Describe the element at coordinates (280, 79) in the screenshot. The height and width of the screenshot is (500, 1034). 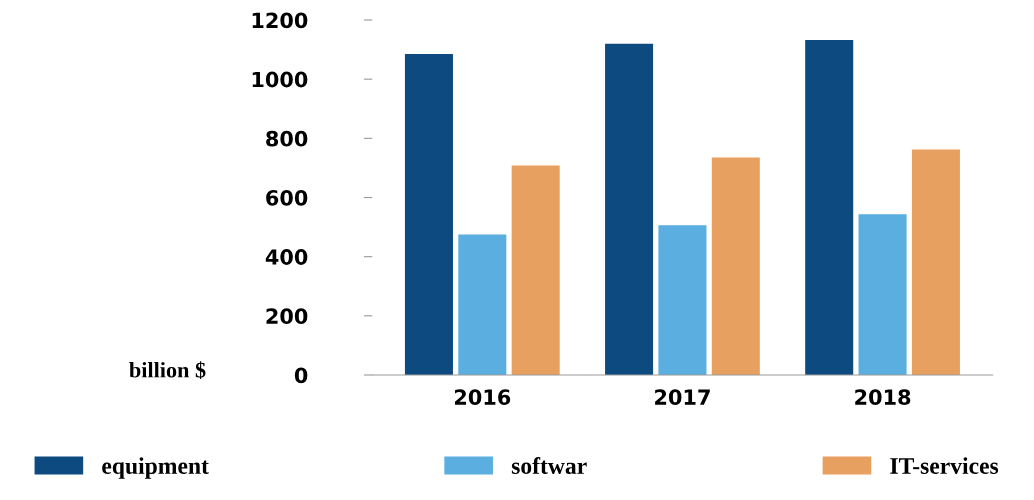
I see `y-tick-label: 1000` at that location.